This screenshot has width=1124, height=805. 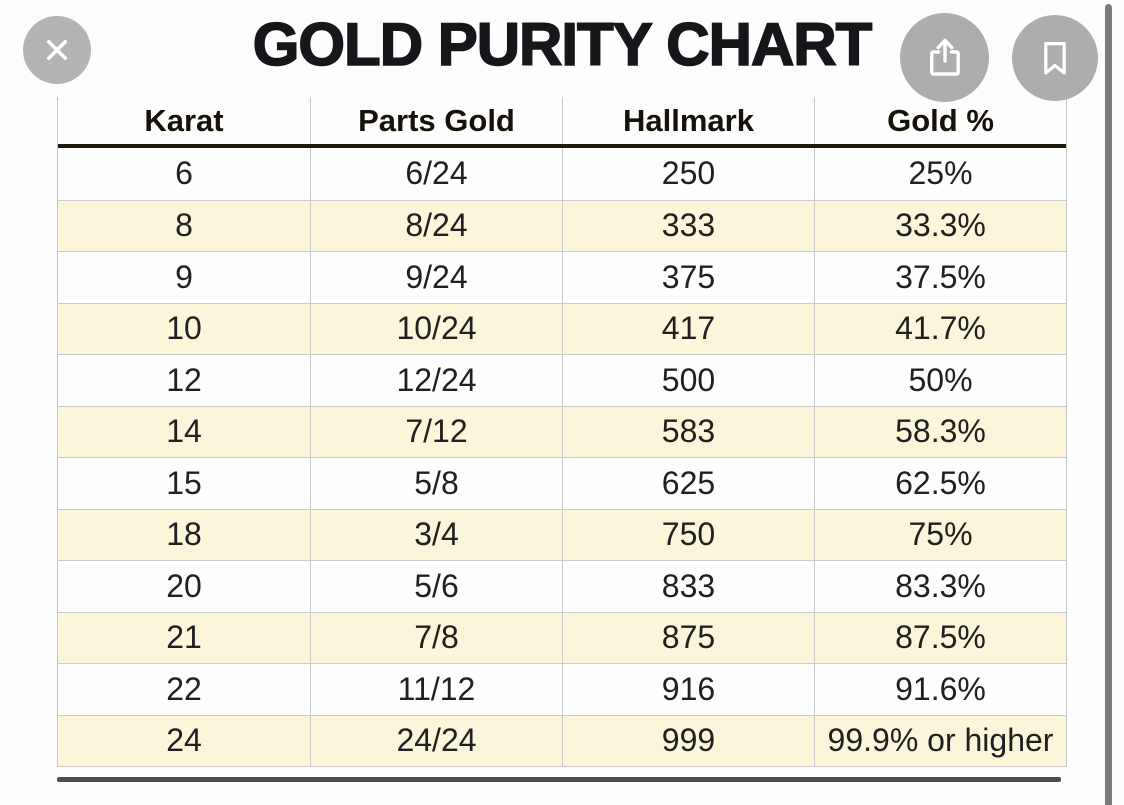 I want to click on share-button, so click(x=944, y=57).